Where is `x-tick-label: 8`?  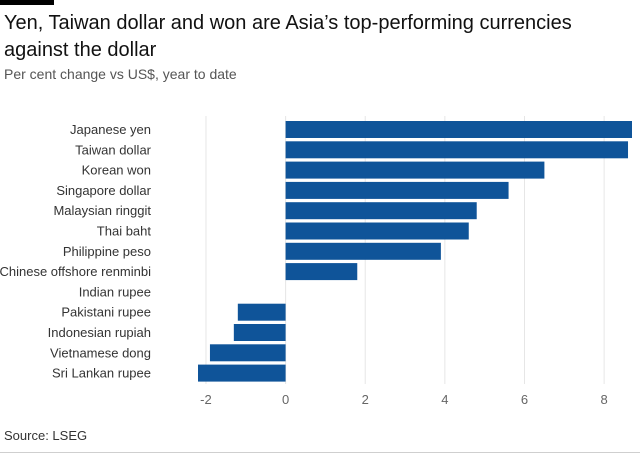 x-tick-label: 8 is located at coordinates (604, 399).